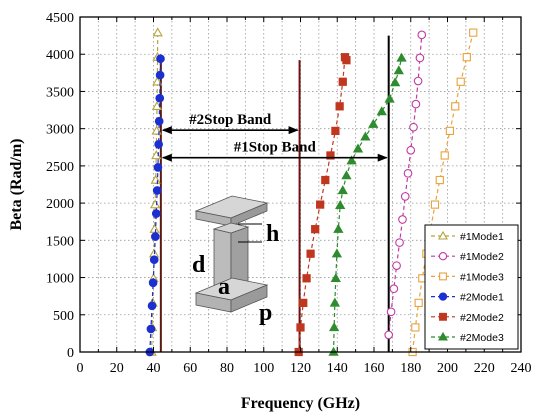 The image size is (550, 420). What do you see at coordinates (265, 313) in the screenshot?
I see `inset-label-p: p` at bounding box center [265, 313].